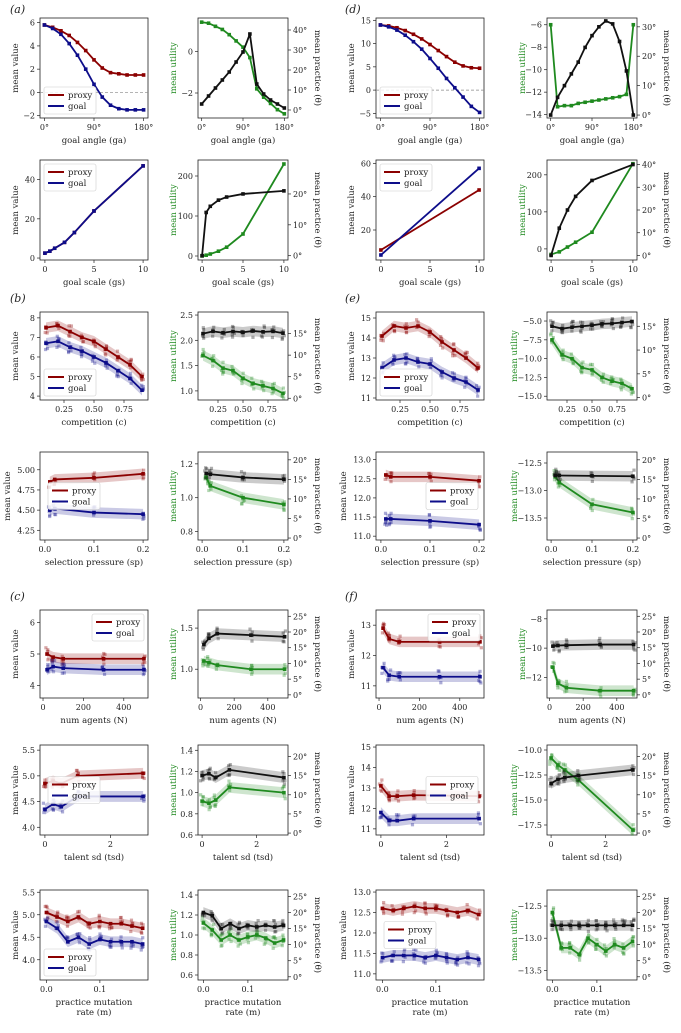 The width and height of the screenshot is (681, 1033). I want to click on y-tick-label: 15, so click(366, 318).